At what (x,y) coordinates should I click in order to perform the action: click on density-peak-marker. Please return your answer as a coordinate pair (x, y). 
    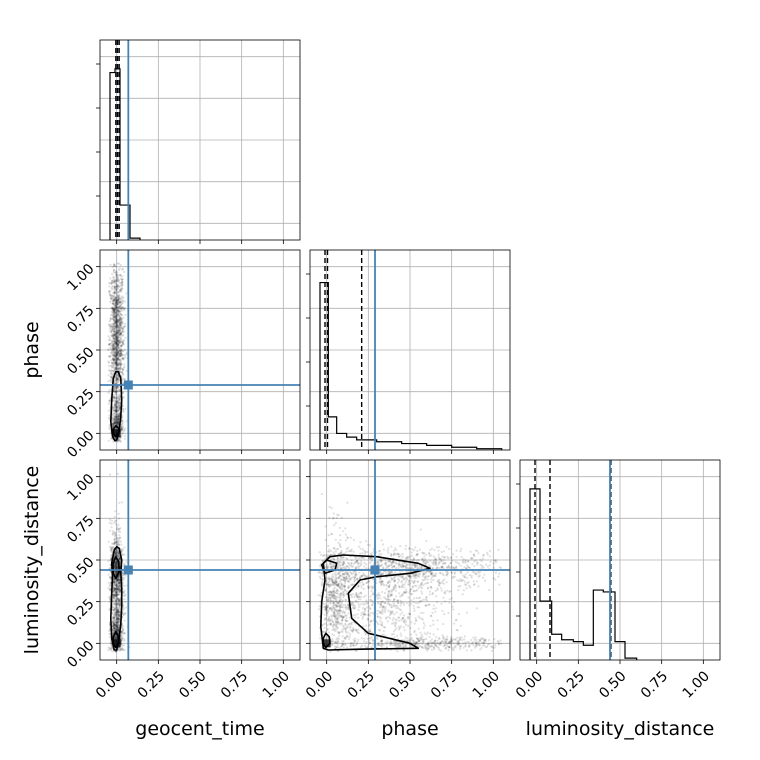
    Looking at the image, I should click on (116, 643).